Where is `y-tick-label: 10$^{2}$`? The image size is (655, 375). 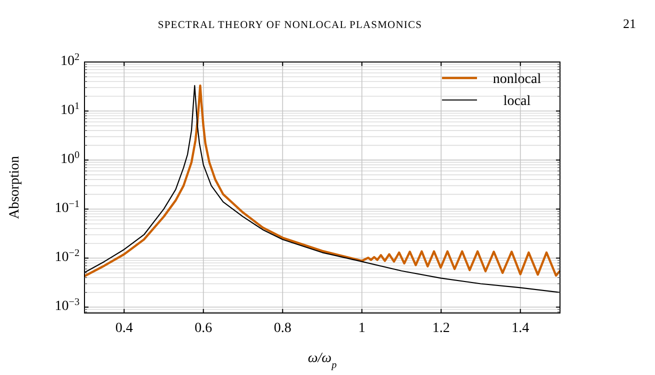 y-tick-label: 10$^{2}$ is located at coordinates (70, 60).